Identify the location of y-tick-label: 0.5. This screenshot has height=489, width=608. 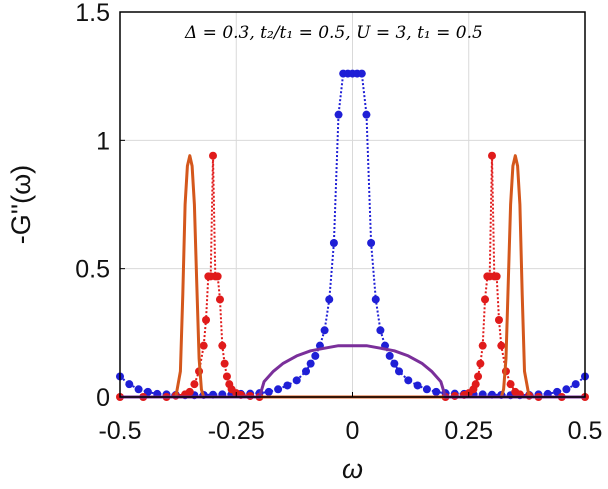
(92, 270).